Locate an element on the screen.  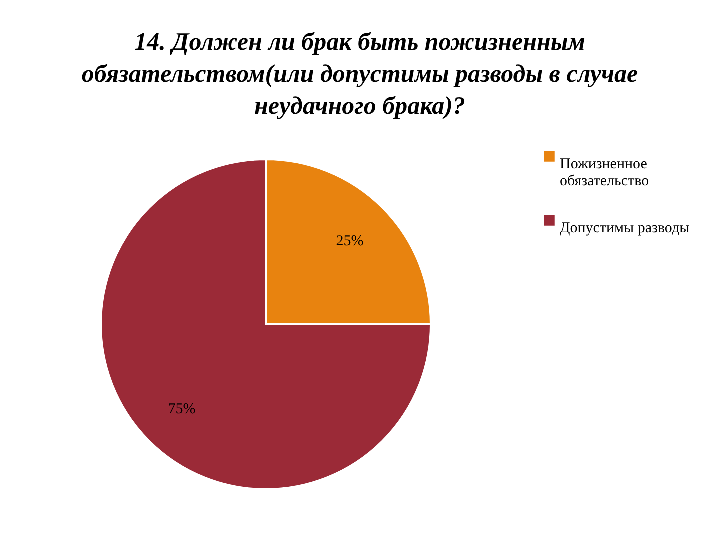
legend-label: Пожизненное обязательство is located at coordinates (605, 173).